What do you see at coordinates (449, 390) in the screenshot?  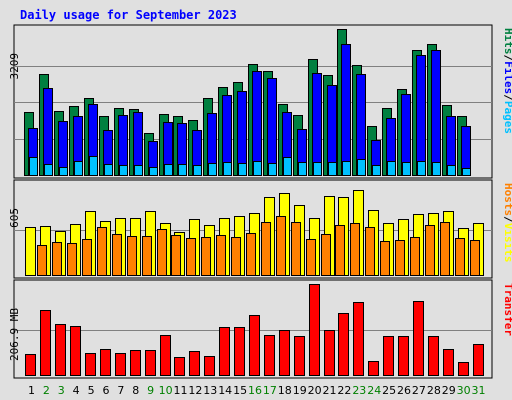 I see `day-label: 29` at bounding box center [449, 390].